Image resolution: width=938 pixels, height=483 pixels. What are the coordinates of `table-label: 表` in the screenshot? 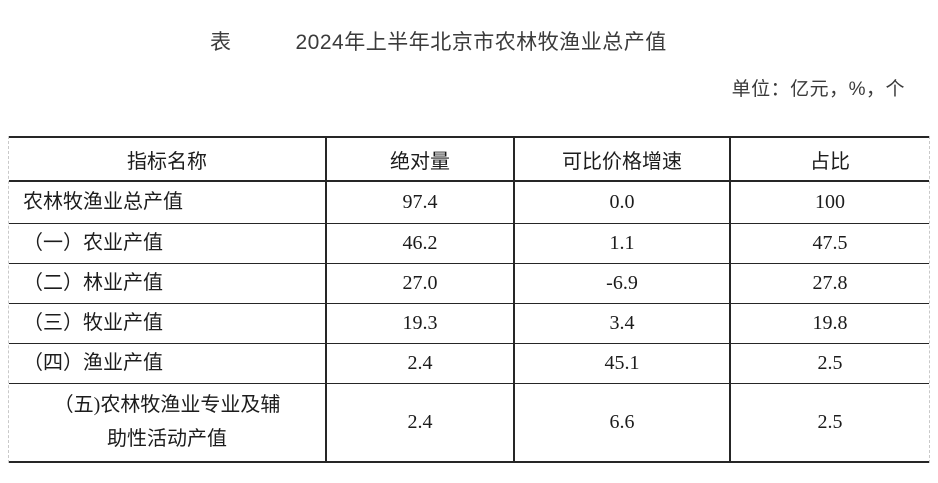 It's located at (221, 42).